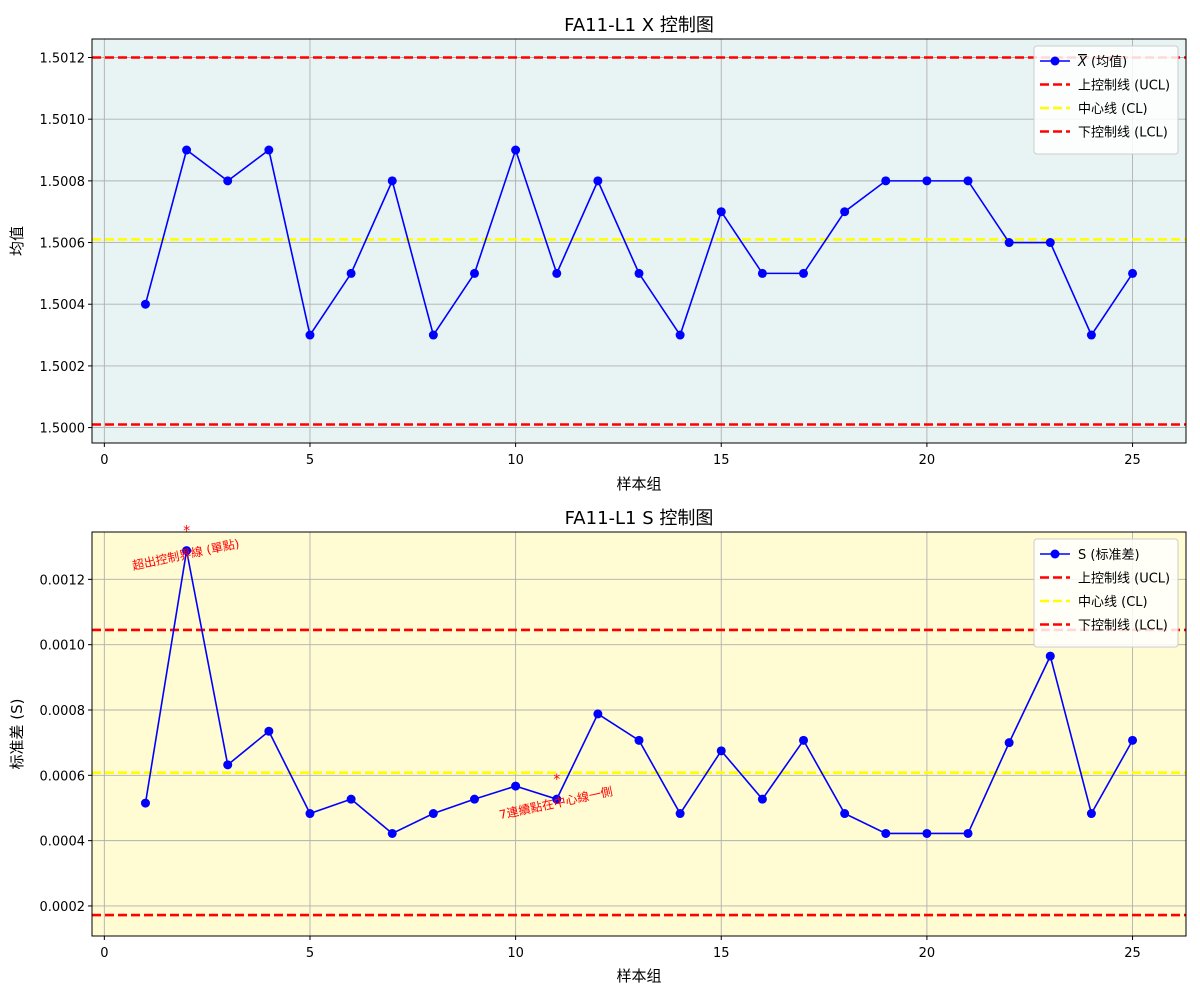 The image size is (1200, 1004). I want to click on y-axis-label: 均值, so click(17, 241).